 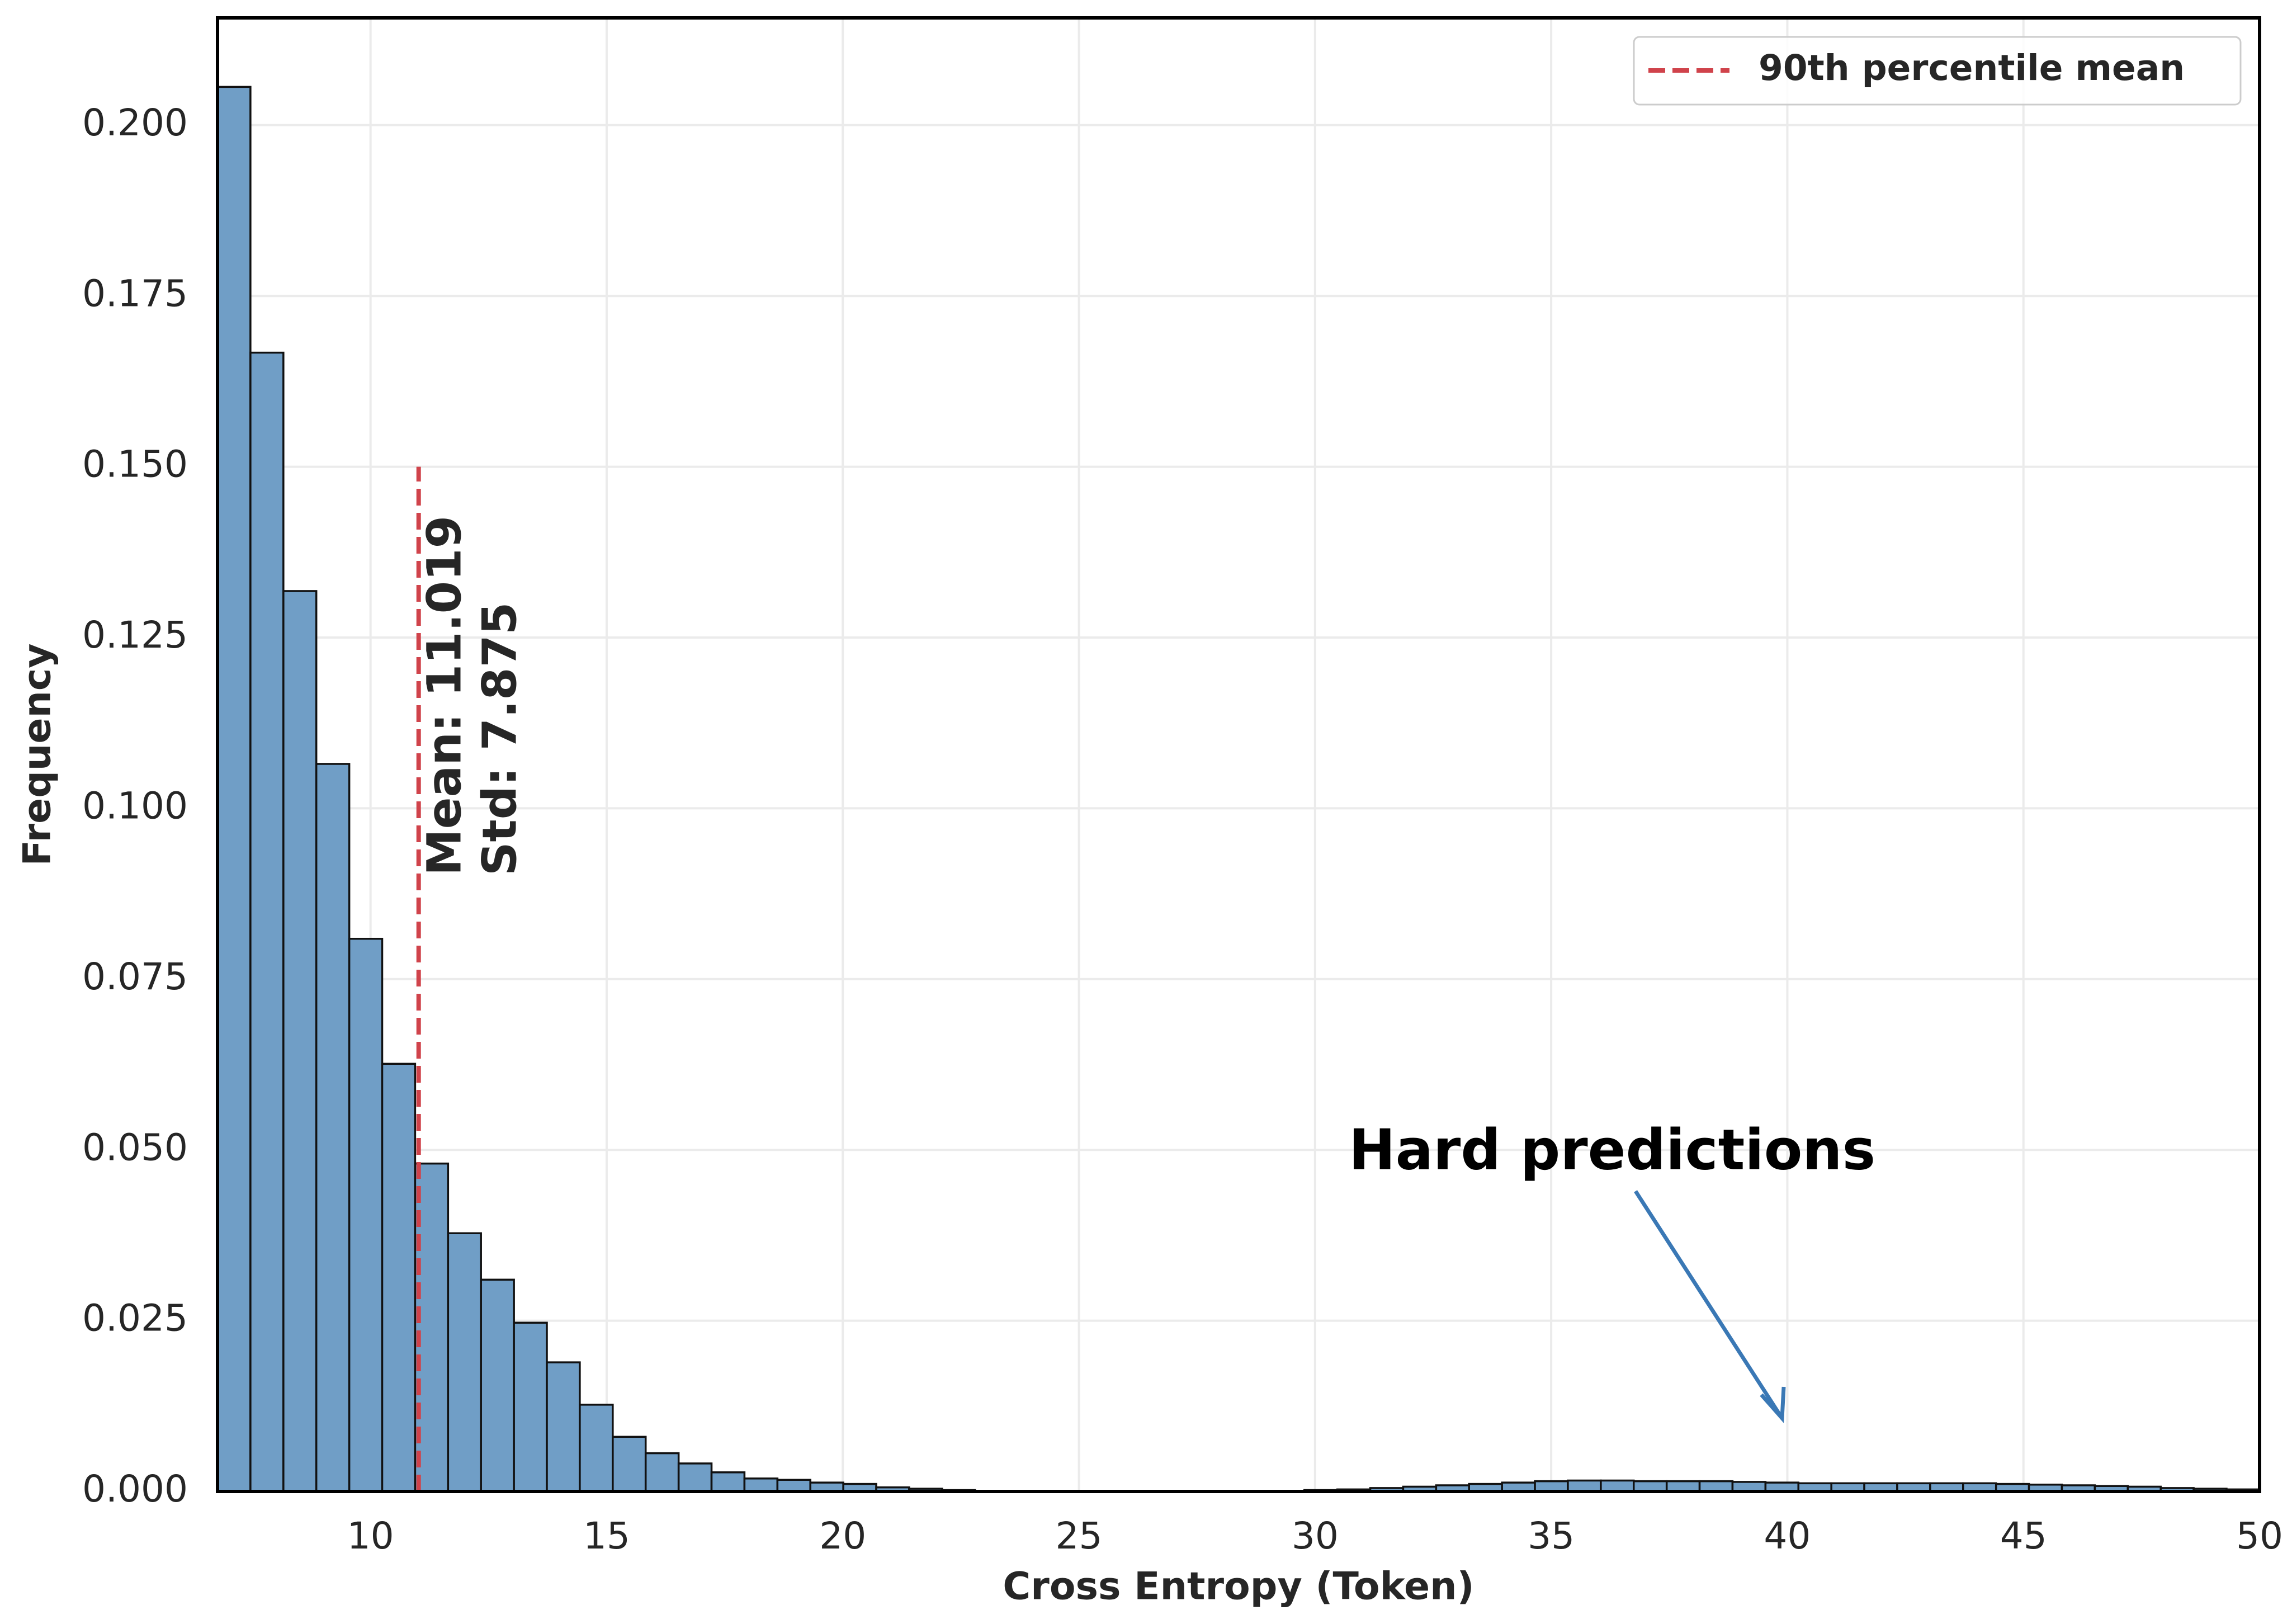 What do you see at coordinates (1551, 1535) in the screenshot?
I see `x-tick-label: 35` at bounding box center [1551, 1535].